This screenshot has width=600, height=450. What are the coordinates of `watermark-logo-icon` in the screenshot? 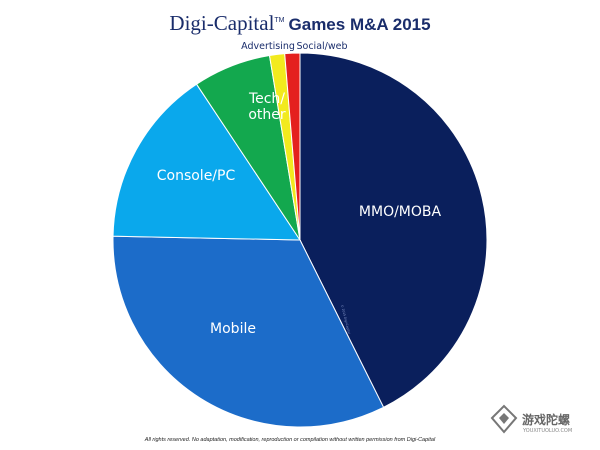 It's located at (504, 419).